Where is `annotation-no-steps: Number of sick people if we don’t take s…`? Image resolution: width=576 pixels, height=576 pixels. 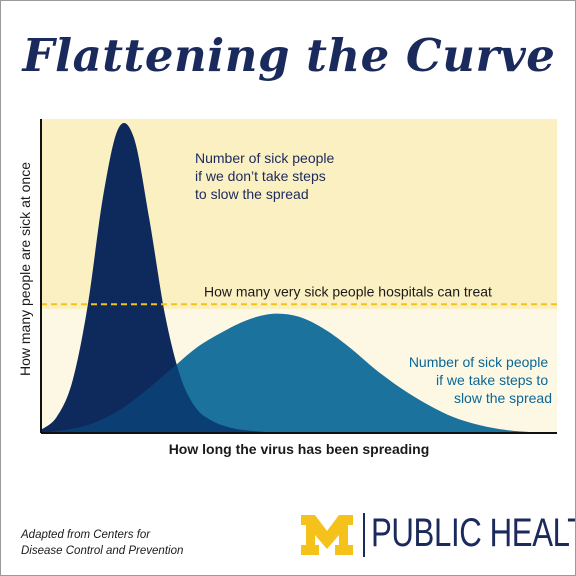 annotation-no-steps: Number of sick people if we don’t take s… is located at coordinates (266, 176).